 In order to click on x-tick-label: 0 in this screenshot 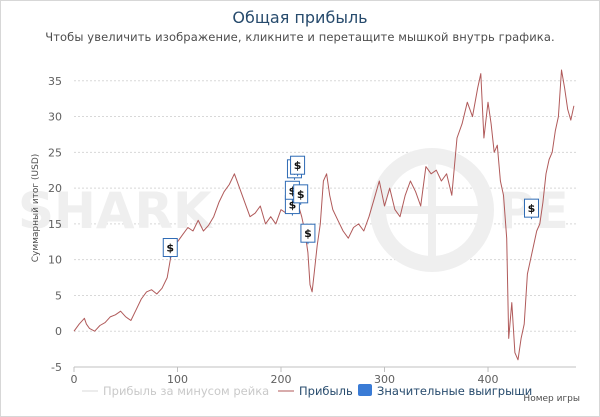, I will do `click(74, 379)`.